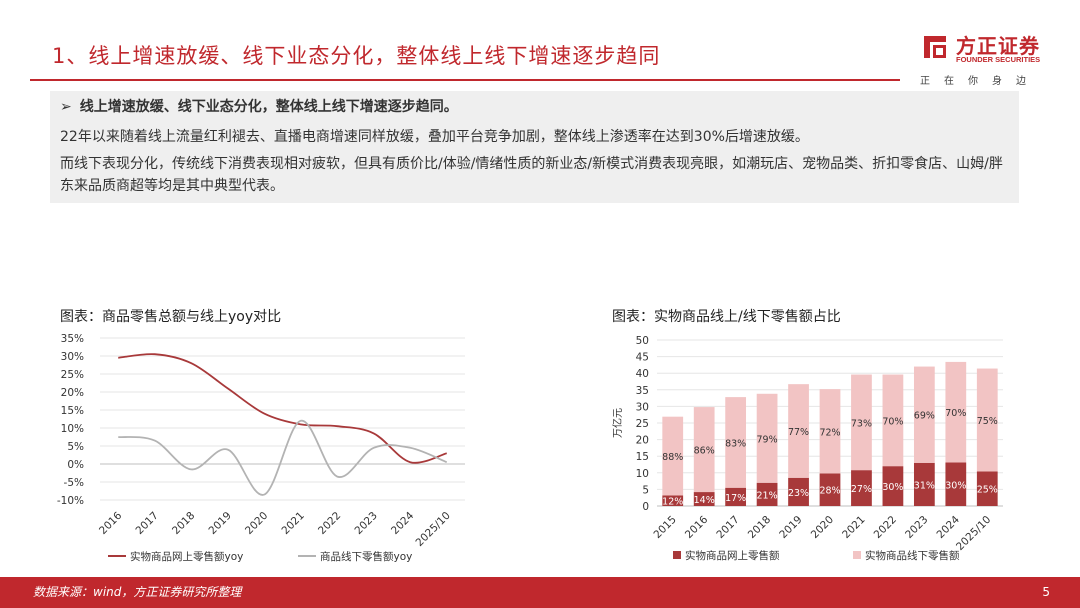 This screenshot has height=608, width=1080. I want to click on y-tick-label: 20, so click(642, 441).